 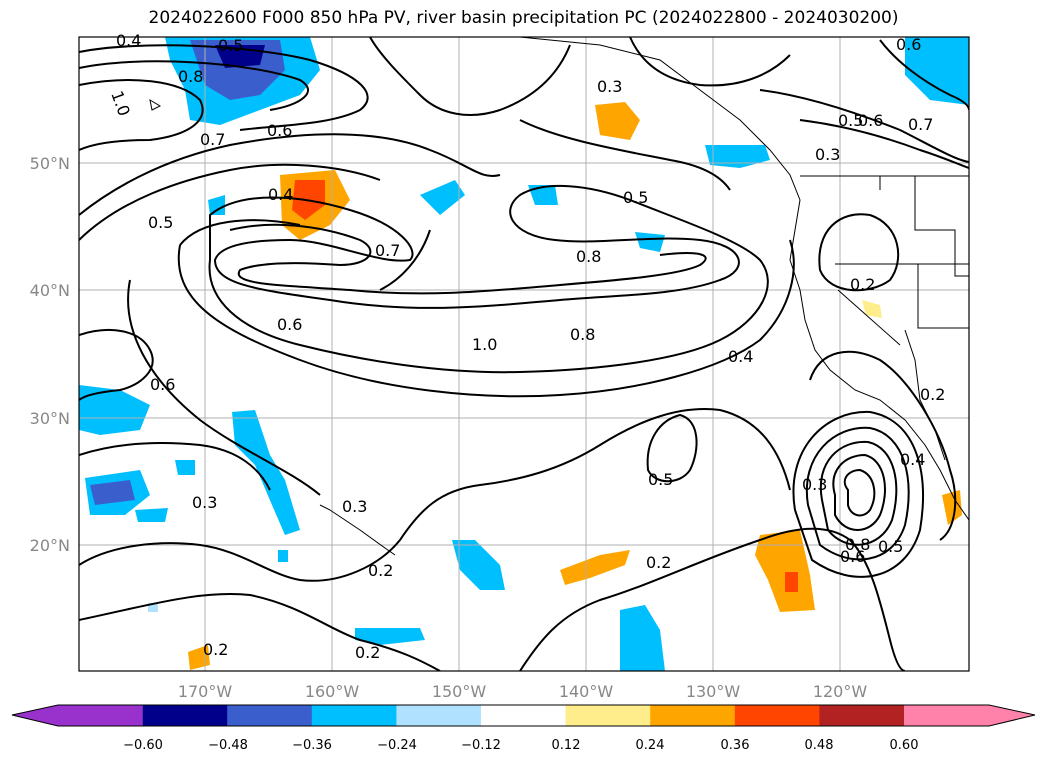 What do you see at coordinates (143, 745) in the screenshot?
I see `colorbar-tick-label: −0.60` at bounding box center [143, 745].